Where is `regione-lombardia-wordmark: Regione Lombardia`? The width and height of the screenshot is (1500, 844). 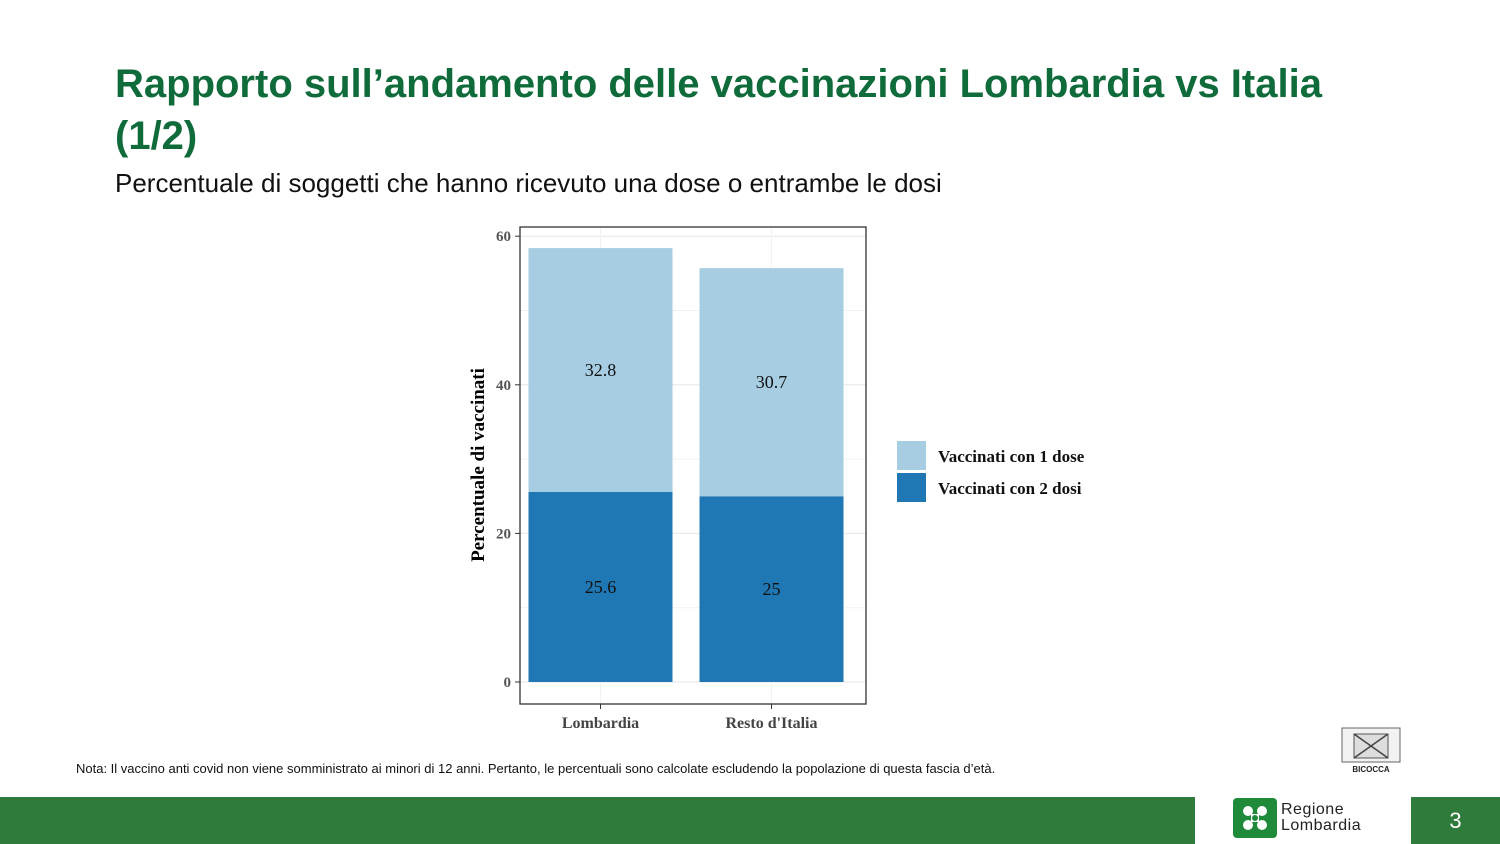
regione-lombardia-wordmark: Regione Lombardia is located at coordinates (1321, 818).